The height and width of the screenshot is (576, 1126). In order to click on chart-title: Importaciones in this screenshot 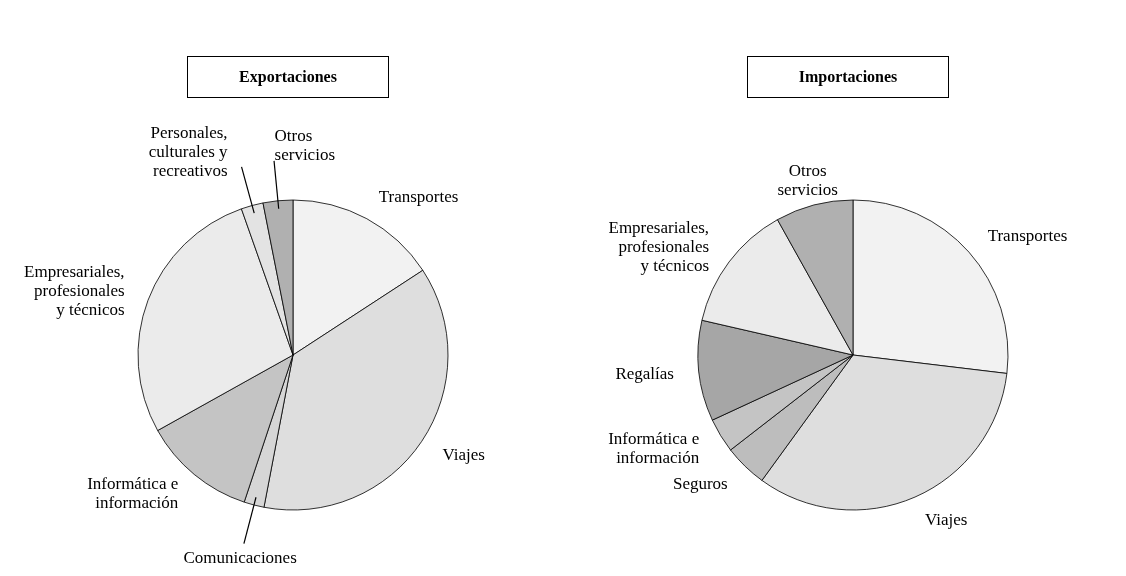, I will do `click(848, 77)`.